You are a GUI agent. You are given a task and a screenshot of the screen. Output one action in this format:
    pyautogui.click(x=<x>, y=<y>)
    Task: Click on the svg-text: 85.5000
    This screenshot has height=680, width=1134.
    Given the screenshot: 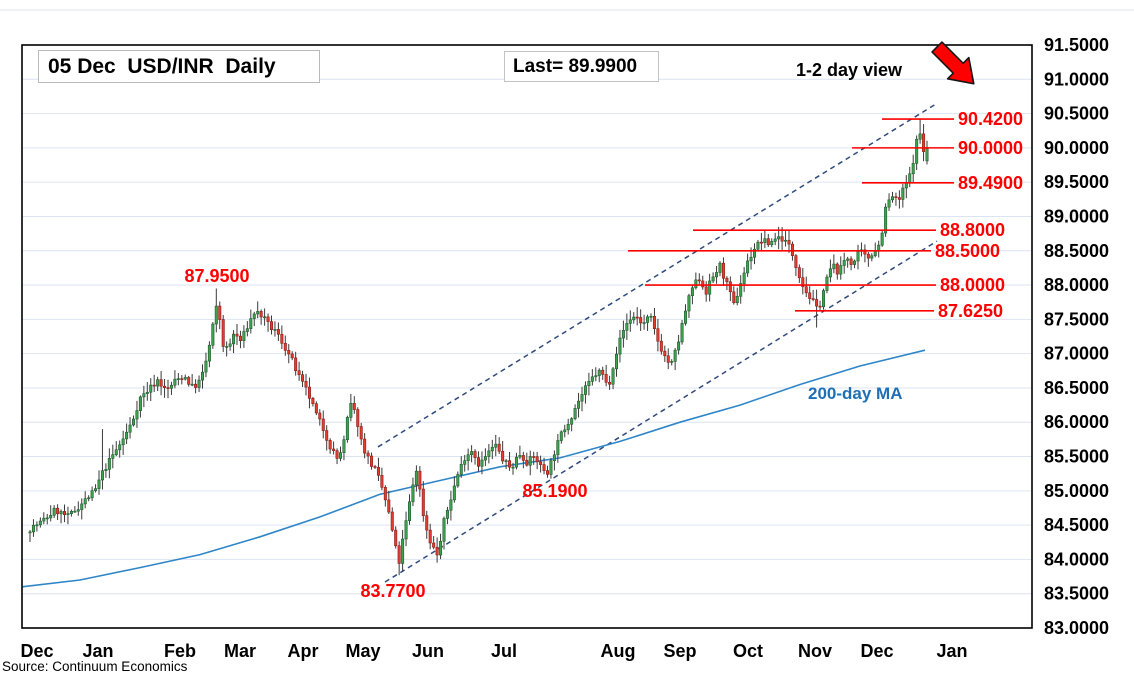 What is the action you would take?
    pyautogui.click(x=1076, y=457)
    